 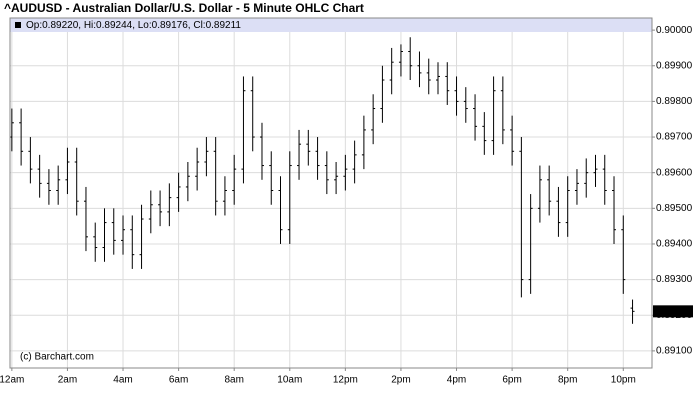 What do you see at coordinates (18, 25) in the screenshot?
I see `legend-swatch` at bounding box center [18, 25].